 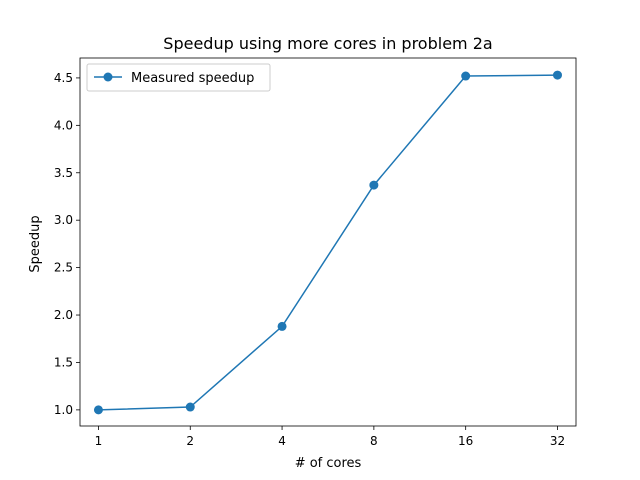 What do you see at coordinates (63, 173) in the screenshot?
I see `y-tick-label: 3.5` at bounding box center [63, 173].